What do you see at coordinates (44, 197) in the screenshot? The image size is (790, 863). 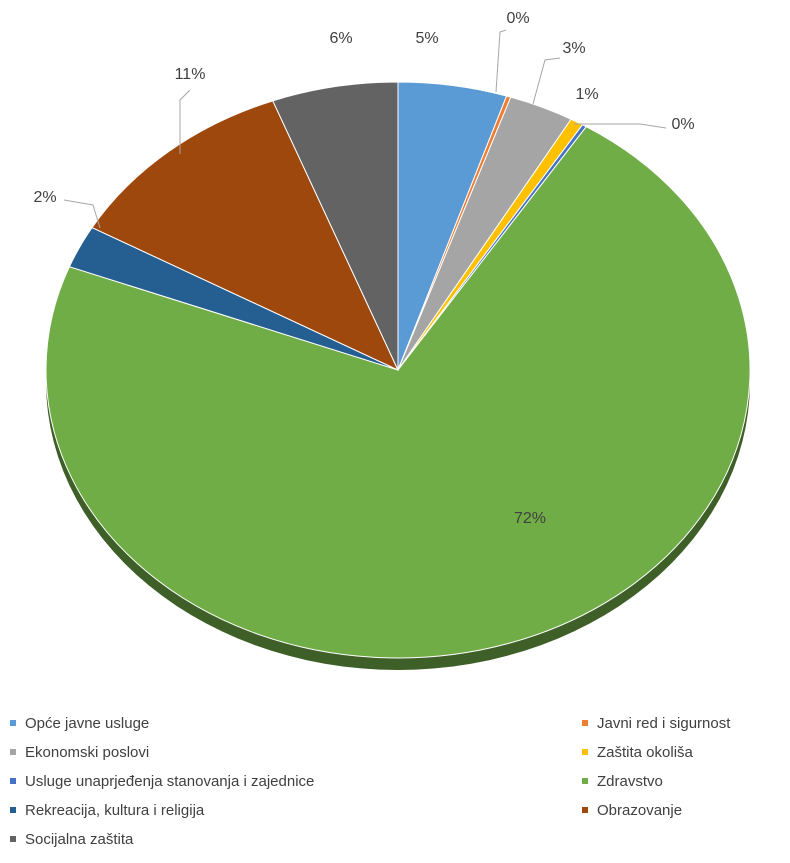 I see `data-label-6: 2%` at bounding box center [44, 197].